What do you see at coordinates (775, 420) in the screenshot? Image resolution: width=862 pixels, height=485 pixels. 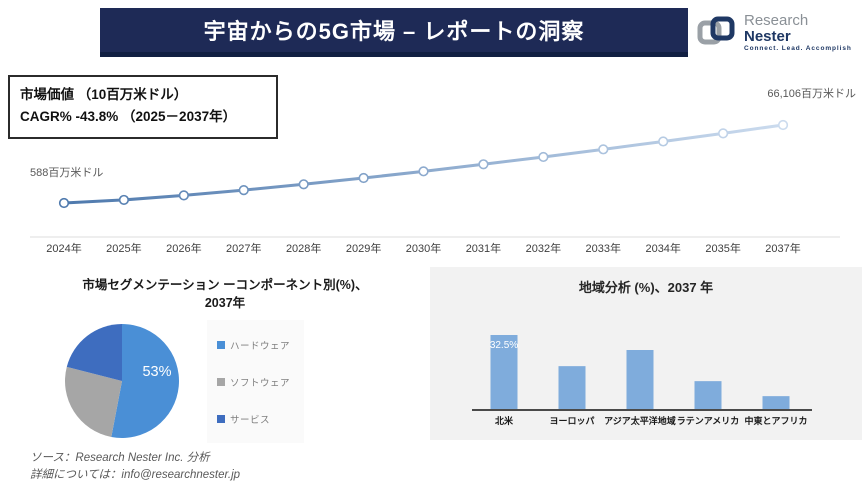 I see `bar-category-label: 中東とアフリカ` at bounding box center [775, 420].